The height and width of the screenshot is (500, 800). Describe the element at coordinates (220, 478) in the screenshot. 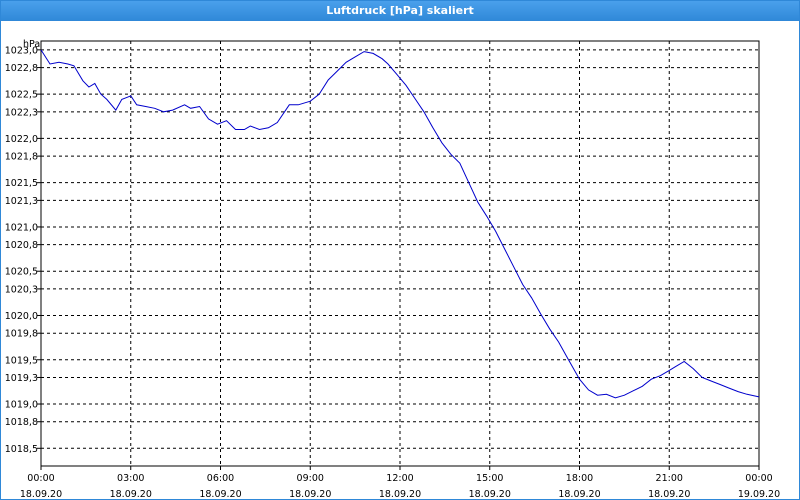

I see `x-tick-time: 06:00` at that location.